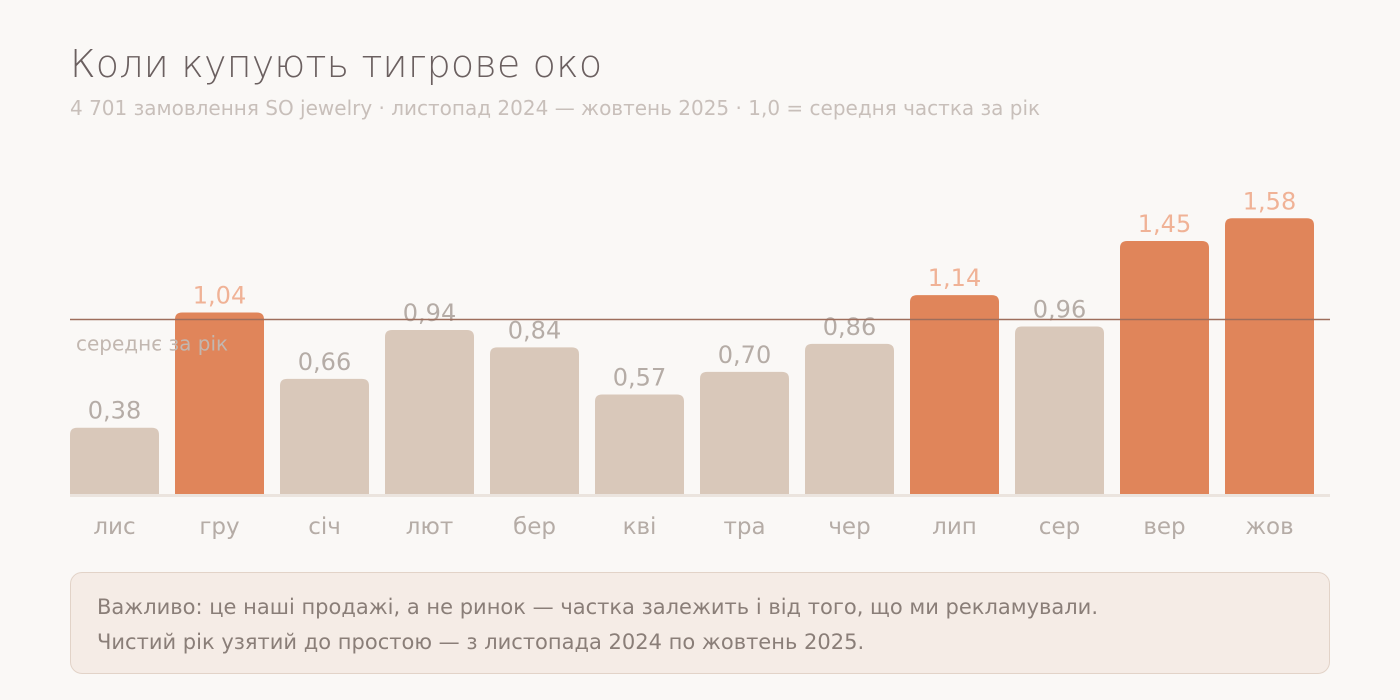  What do you see at coordinates (639, 378) in the screenshot?
I see `bar-value-label: 0,57` at bounding box center [639, 378].